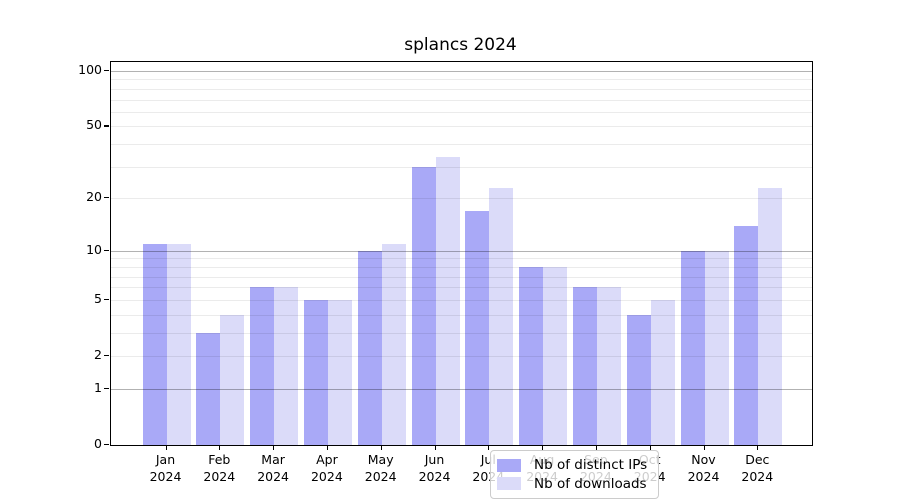 This screenshot has width=900, height=500. I want to click on x-tick-mark-mar, so click(274, 447).